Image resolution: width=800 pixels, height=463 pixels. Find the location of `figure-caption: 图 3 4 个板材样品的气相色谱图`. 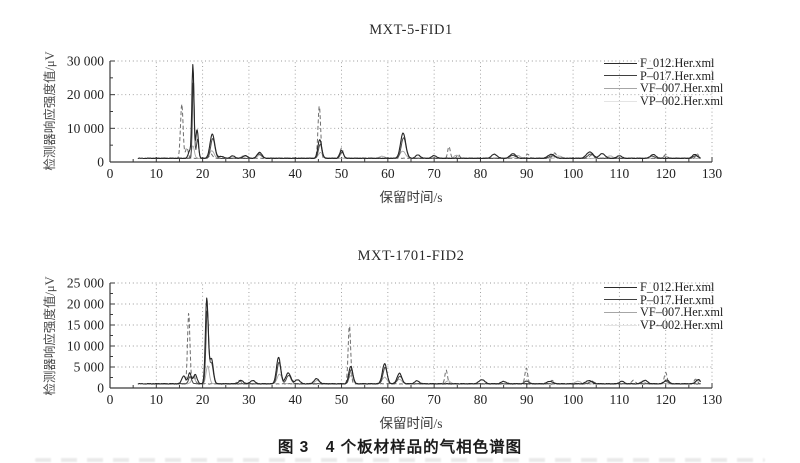

figure-caption: 图 3 4 个板材样品的气相色谱图 is located at coordinates (400, 447).